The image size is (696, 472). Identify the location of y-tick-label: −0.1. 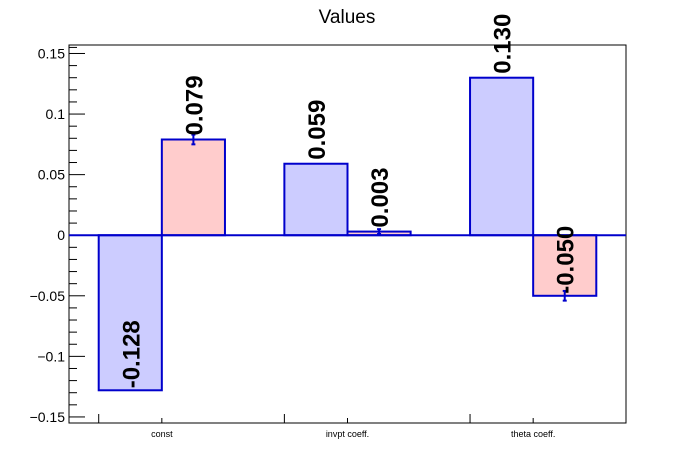
(51, 356).